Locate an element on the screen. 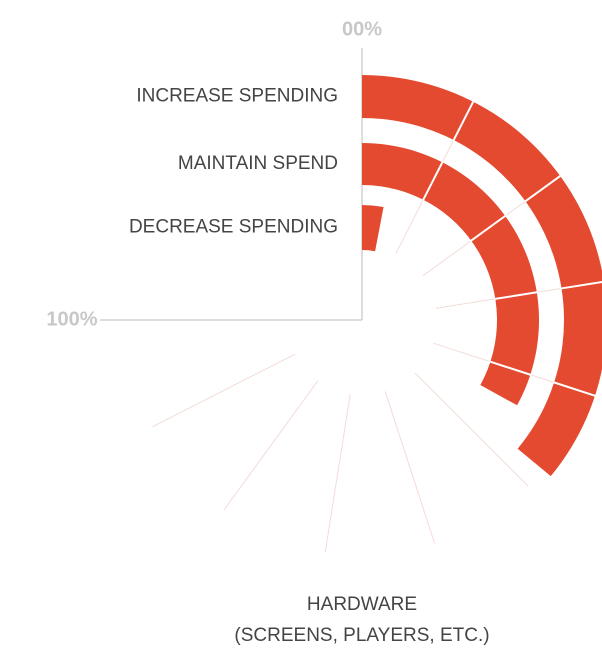 The width and height of the screenshot is (602, 650). legend-label: DECREASE SPENDING is located at coordinates (233, 227).